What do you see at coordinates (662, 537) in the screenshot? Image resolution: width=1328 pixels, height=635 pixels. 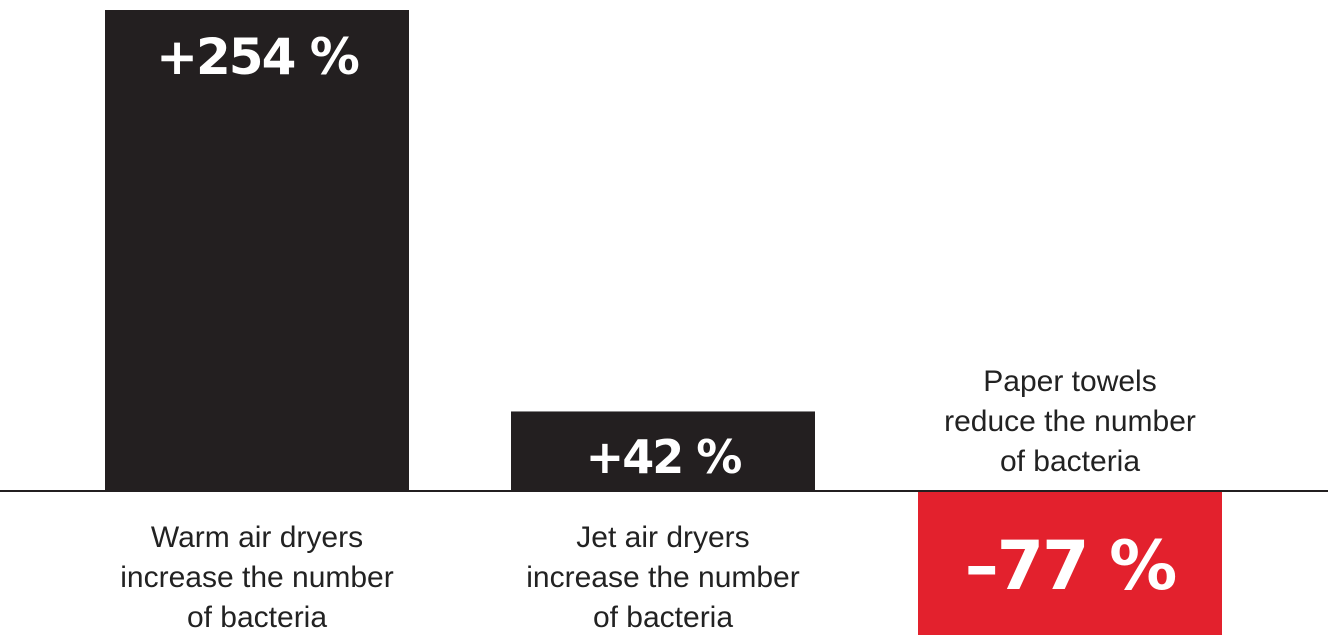 I see `bar-caption-1-line-0: Jet air dryers` at bounding box center [662, 537].